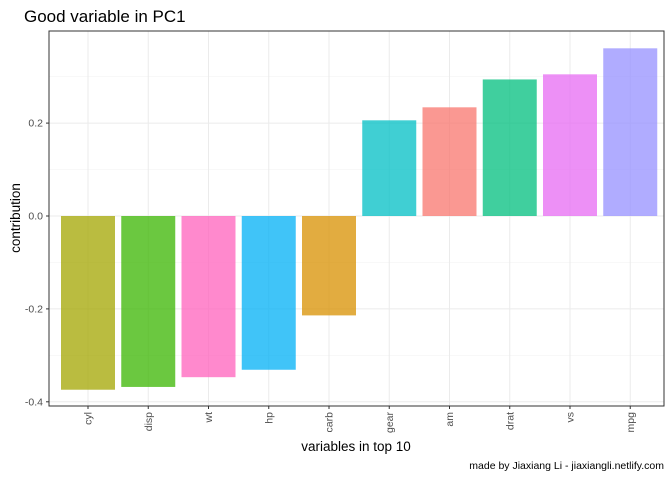 This screenshot has height=480, width=672. Describe the element at coordinates (571, 417) in the screenshot. I see `x-tick-label-vs: vs` at that location.